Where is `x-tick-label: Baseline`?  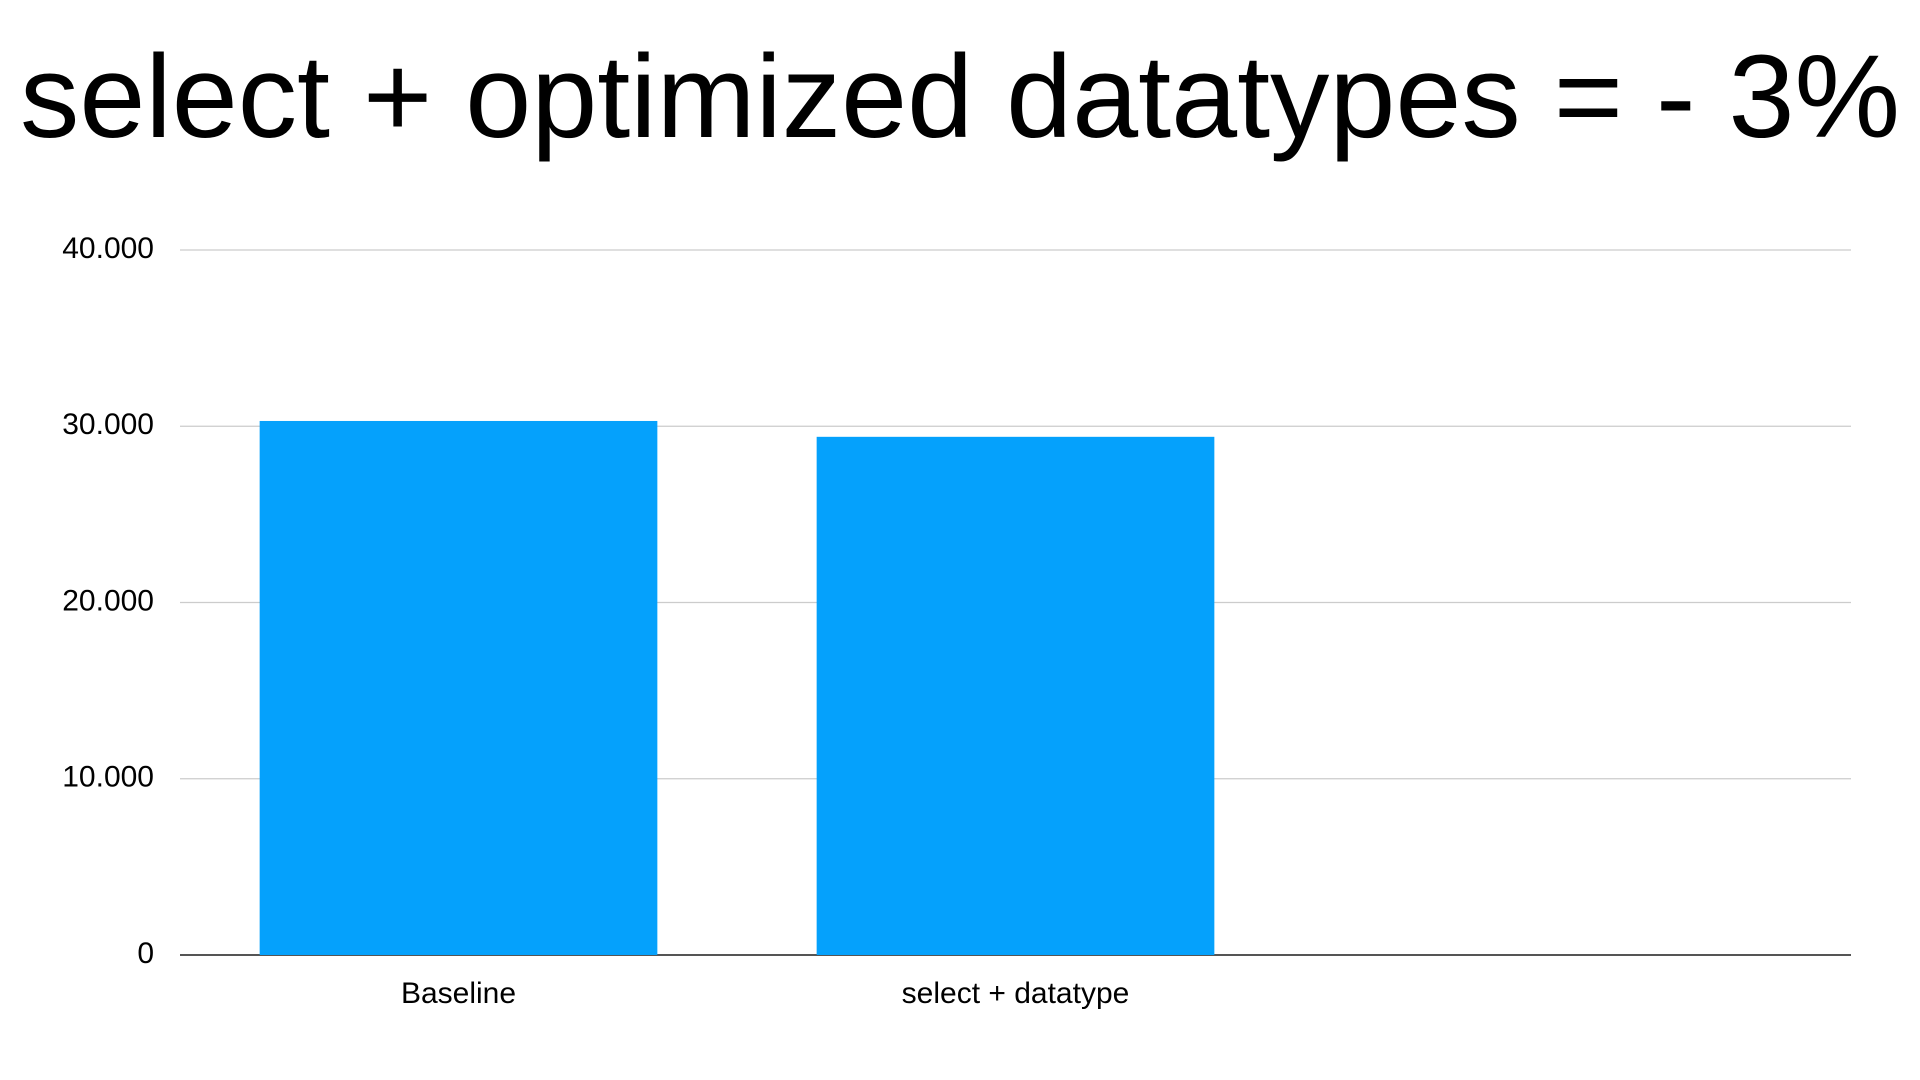 x-tick-label: Baseline is located at coordinates (458, 993).